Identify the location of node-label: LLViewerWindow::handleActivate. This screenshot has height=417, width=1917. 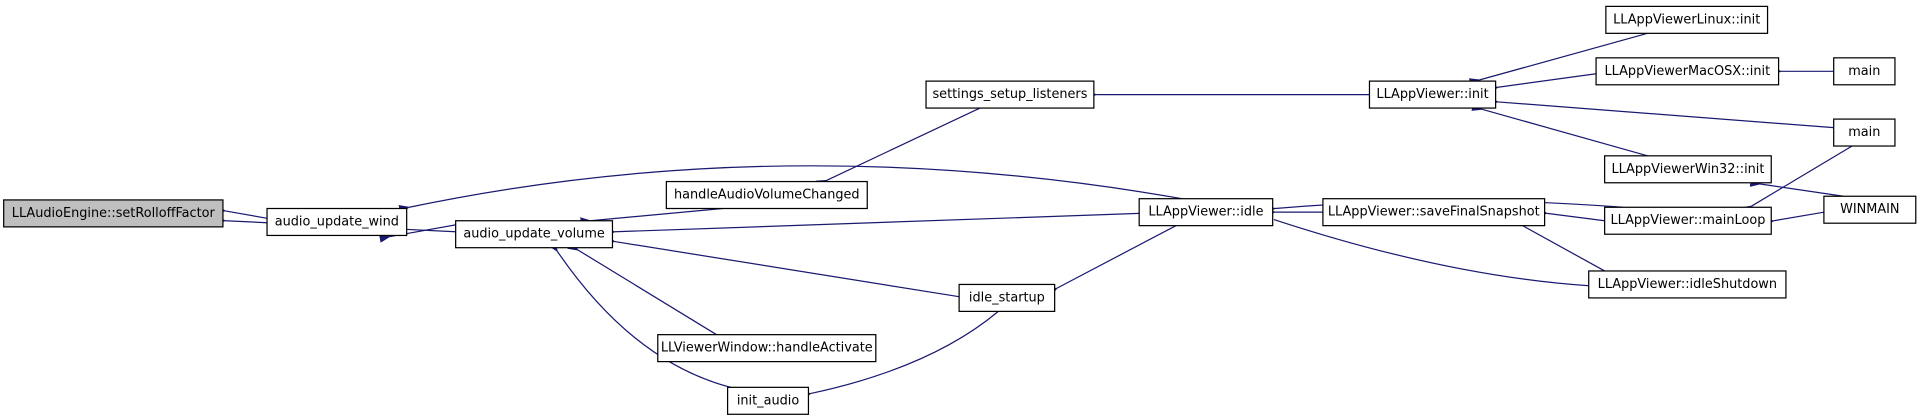
(767, 348).